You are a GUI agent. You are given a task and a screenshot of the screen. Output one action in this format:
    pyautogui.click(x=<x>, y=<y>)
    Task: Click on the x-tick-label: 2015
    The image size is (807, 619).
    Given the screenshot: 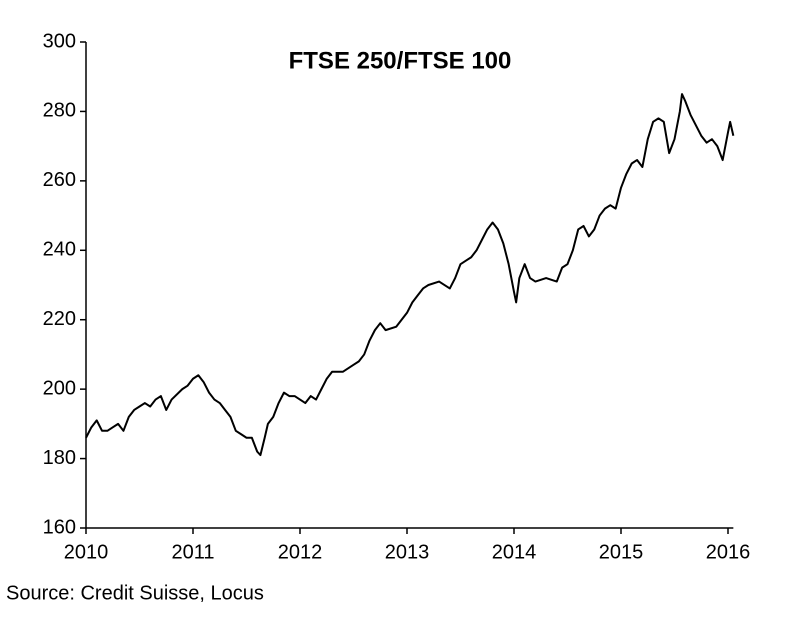 What is the action you would take?
    pyautogui.click(x=621, y=552)
    